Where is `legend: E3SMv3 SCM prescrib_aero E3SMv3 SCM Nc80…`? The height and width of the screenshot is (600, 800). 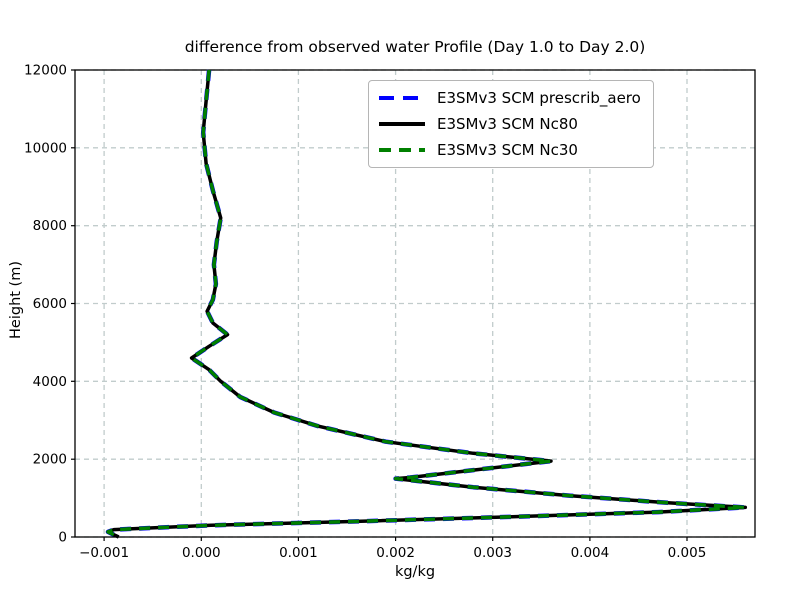 legend: E3SMv3 SCM prescrib_aero E3SMv3 SCM Nc80… is located at coordinates (511, 124).